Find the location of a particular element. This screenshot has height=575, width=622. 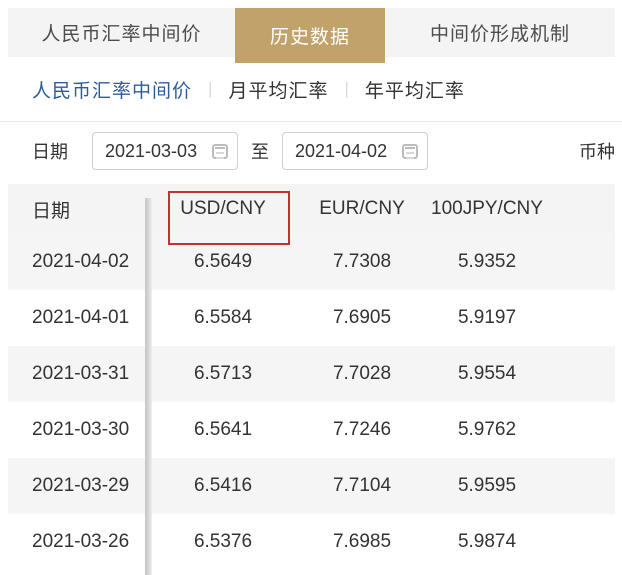

cell-date: 2021-04-02 is located at coordinates (81, 261).